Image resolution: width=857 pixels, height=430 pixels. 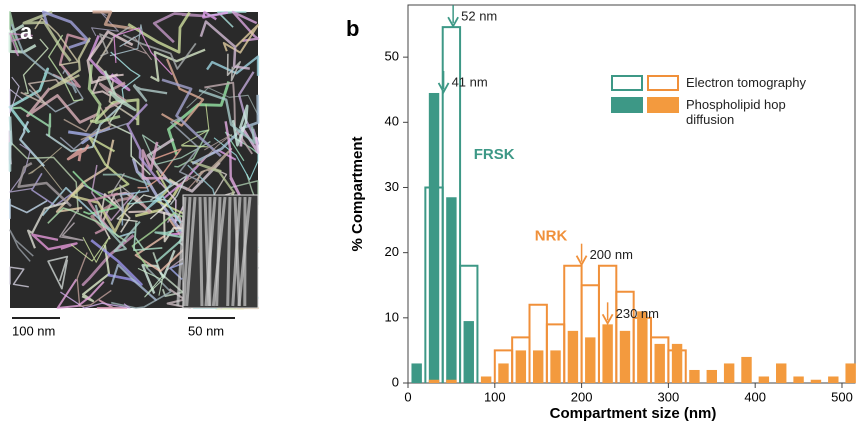 I want to click on scale-label: 100 nm, so click(x=33, y=330).